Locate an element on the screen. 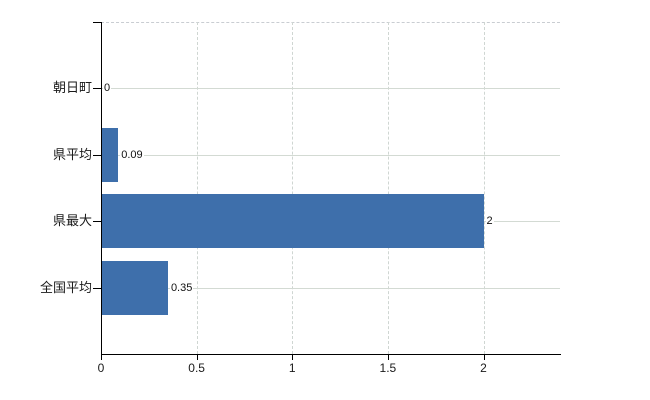  category-label: 県最大 is located at coordinates (72, 221).